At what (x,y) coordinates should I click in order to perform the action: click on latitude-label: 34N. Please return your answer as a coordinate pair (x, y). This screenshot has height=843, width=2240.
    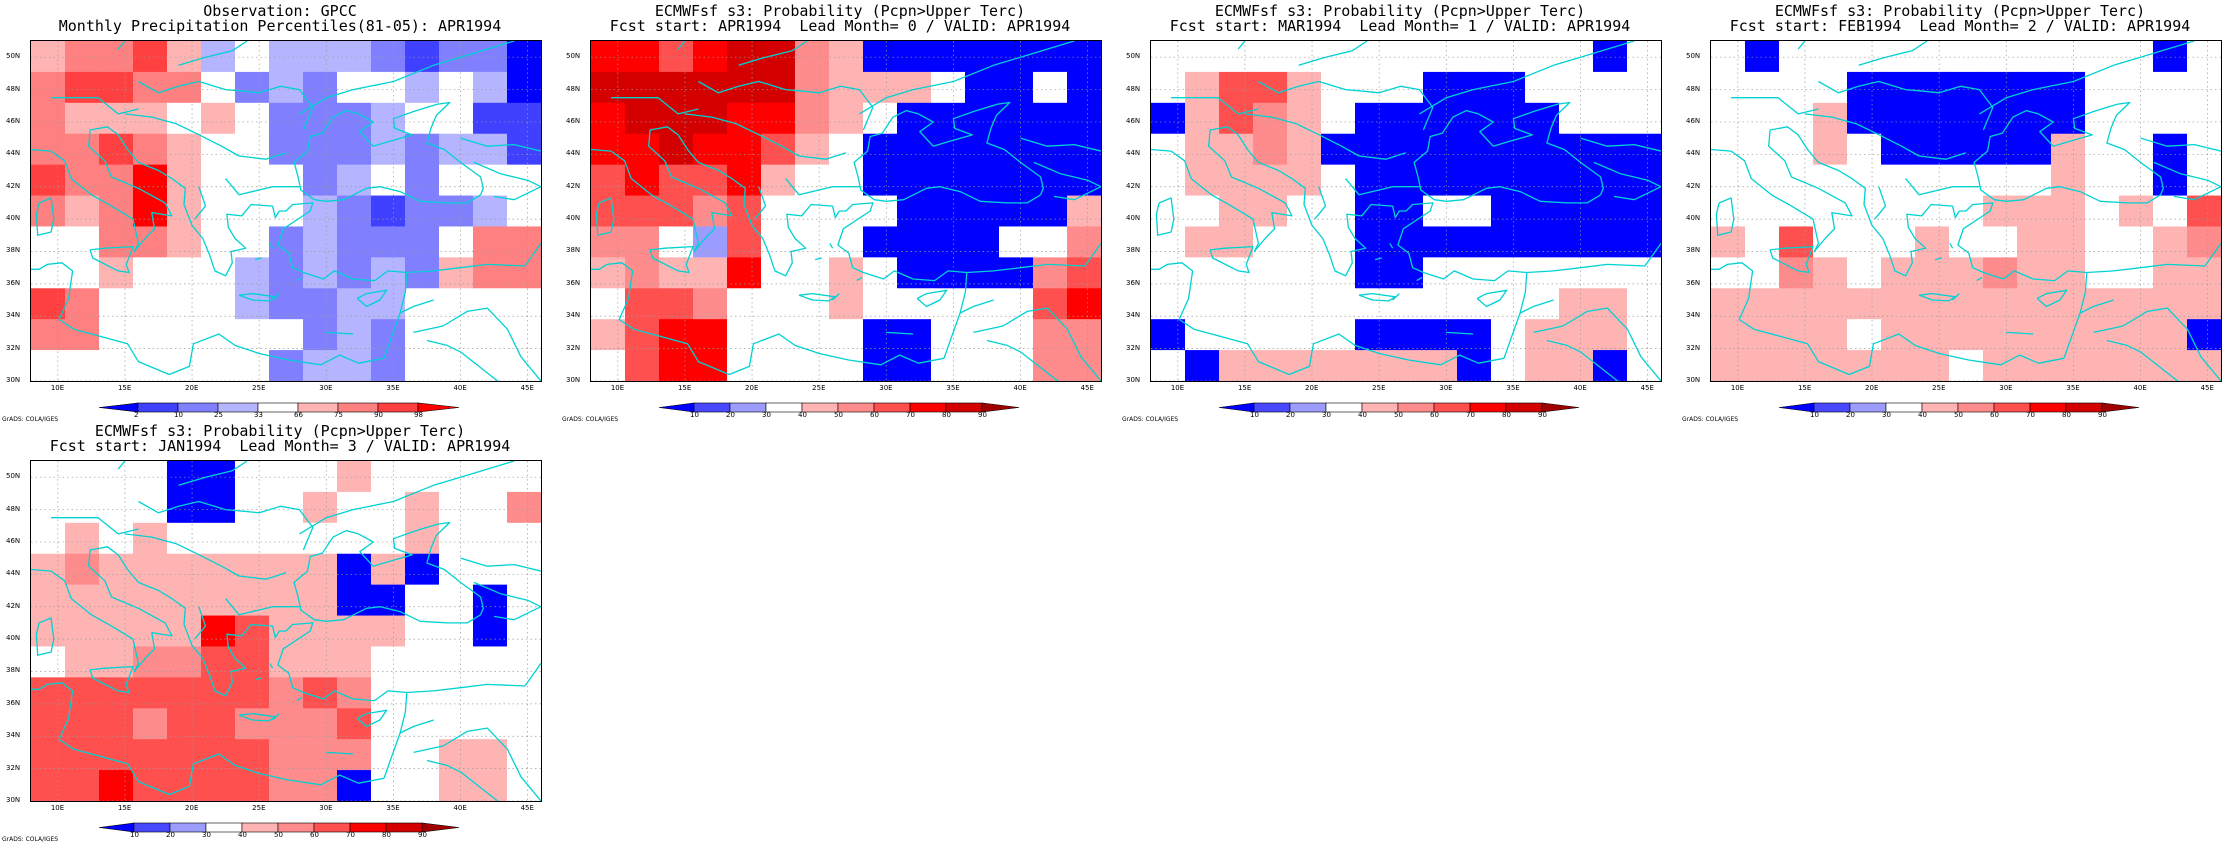
    Looking at the image, I should click on (573, 315).